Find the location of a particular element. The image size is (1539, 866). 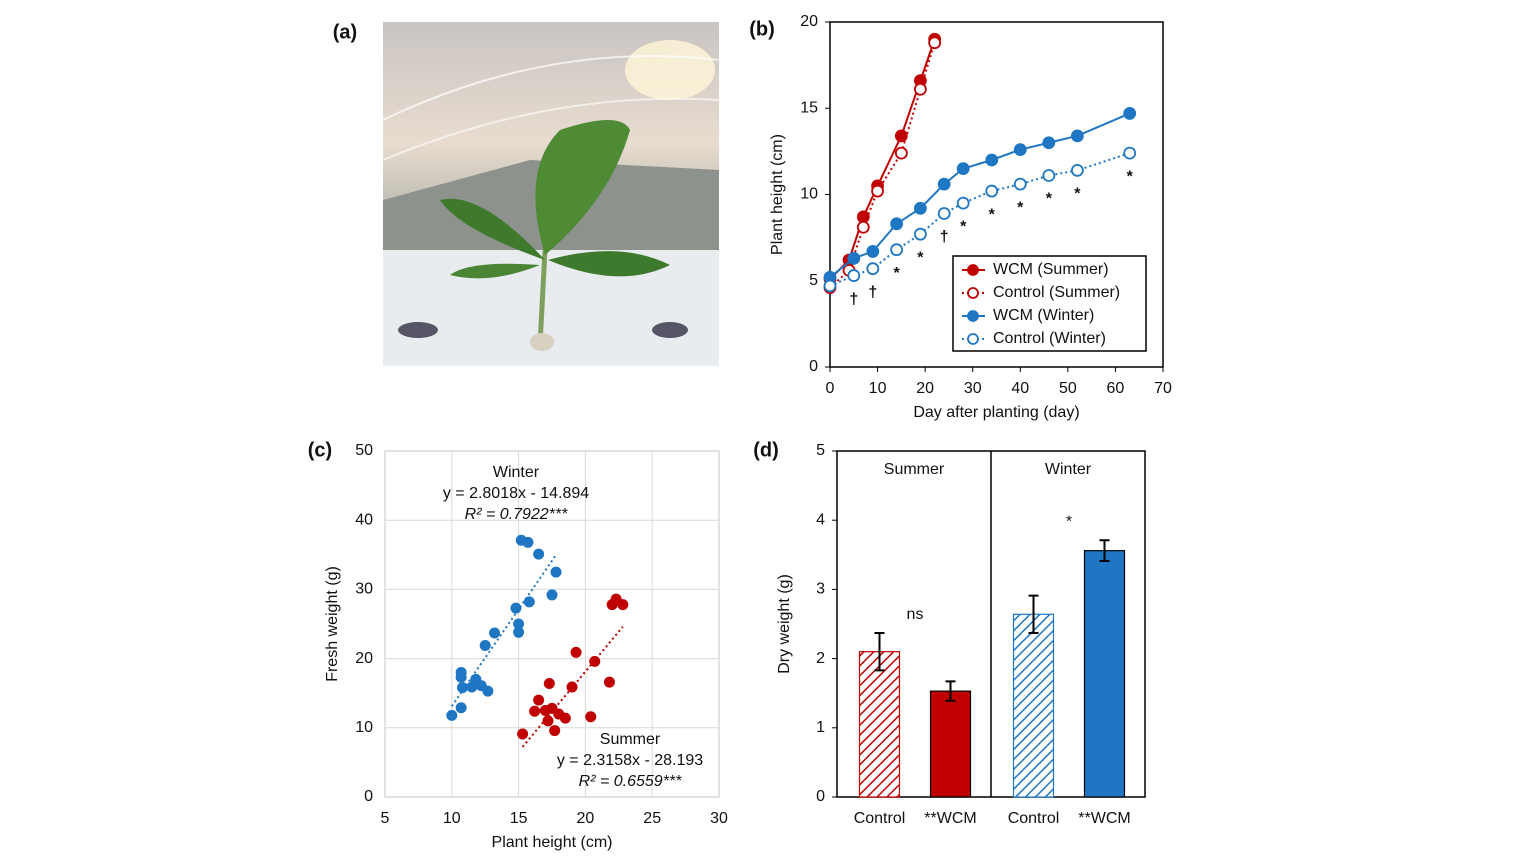

y-tick-label: 2 is located at coordinates (820, 658).